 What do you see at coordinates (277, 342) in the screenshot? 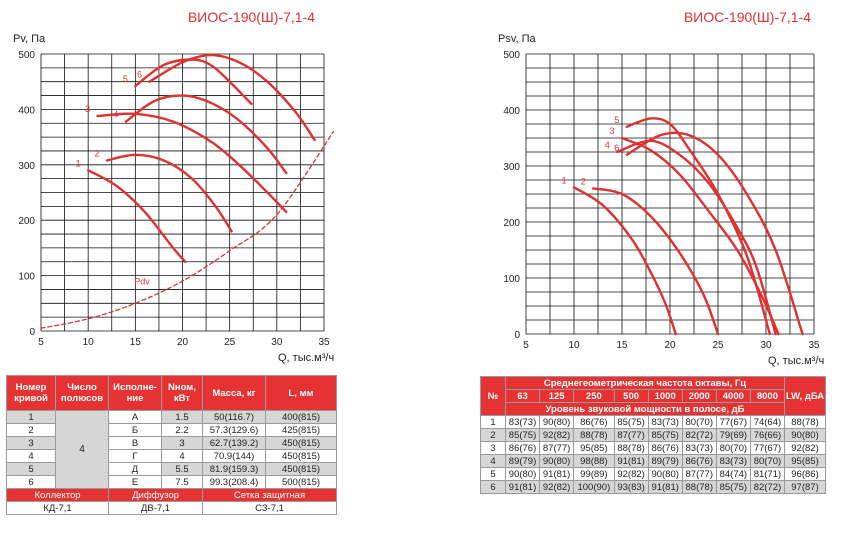
I see `pv-x-tick-label: 30` at bounding box center [277, 342].